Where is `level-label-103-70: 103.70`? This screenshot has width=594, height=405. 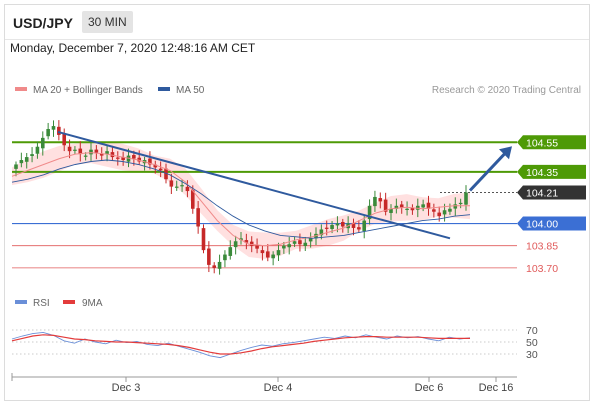 level-label-103-70: 103.70 is located at coordinates (542, 269).